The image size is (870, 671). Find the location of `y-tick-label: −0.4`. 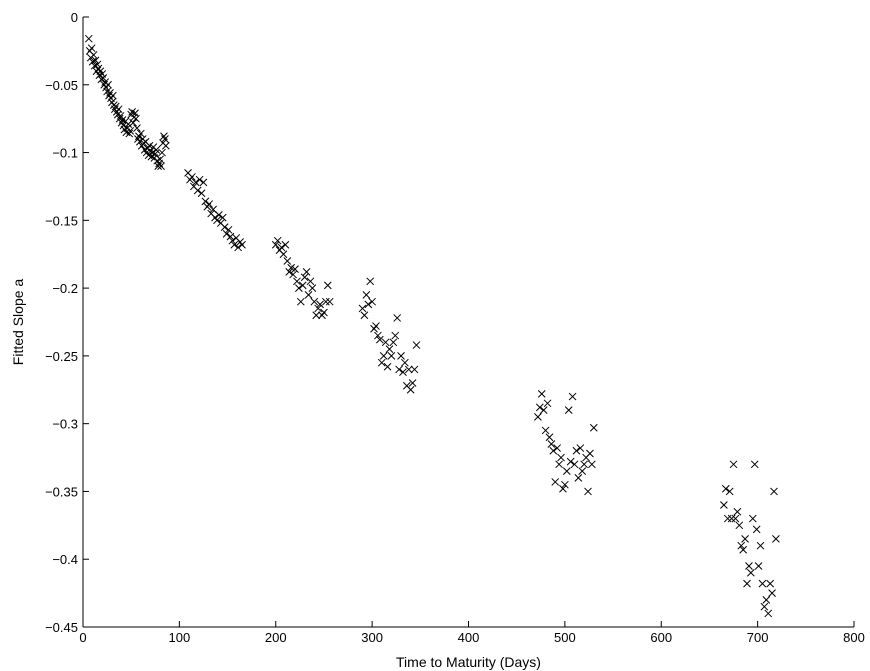

y-tick-label: −0.4 is located at coordinates (65, 559).